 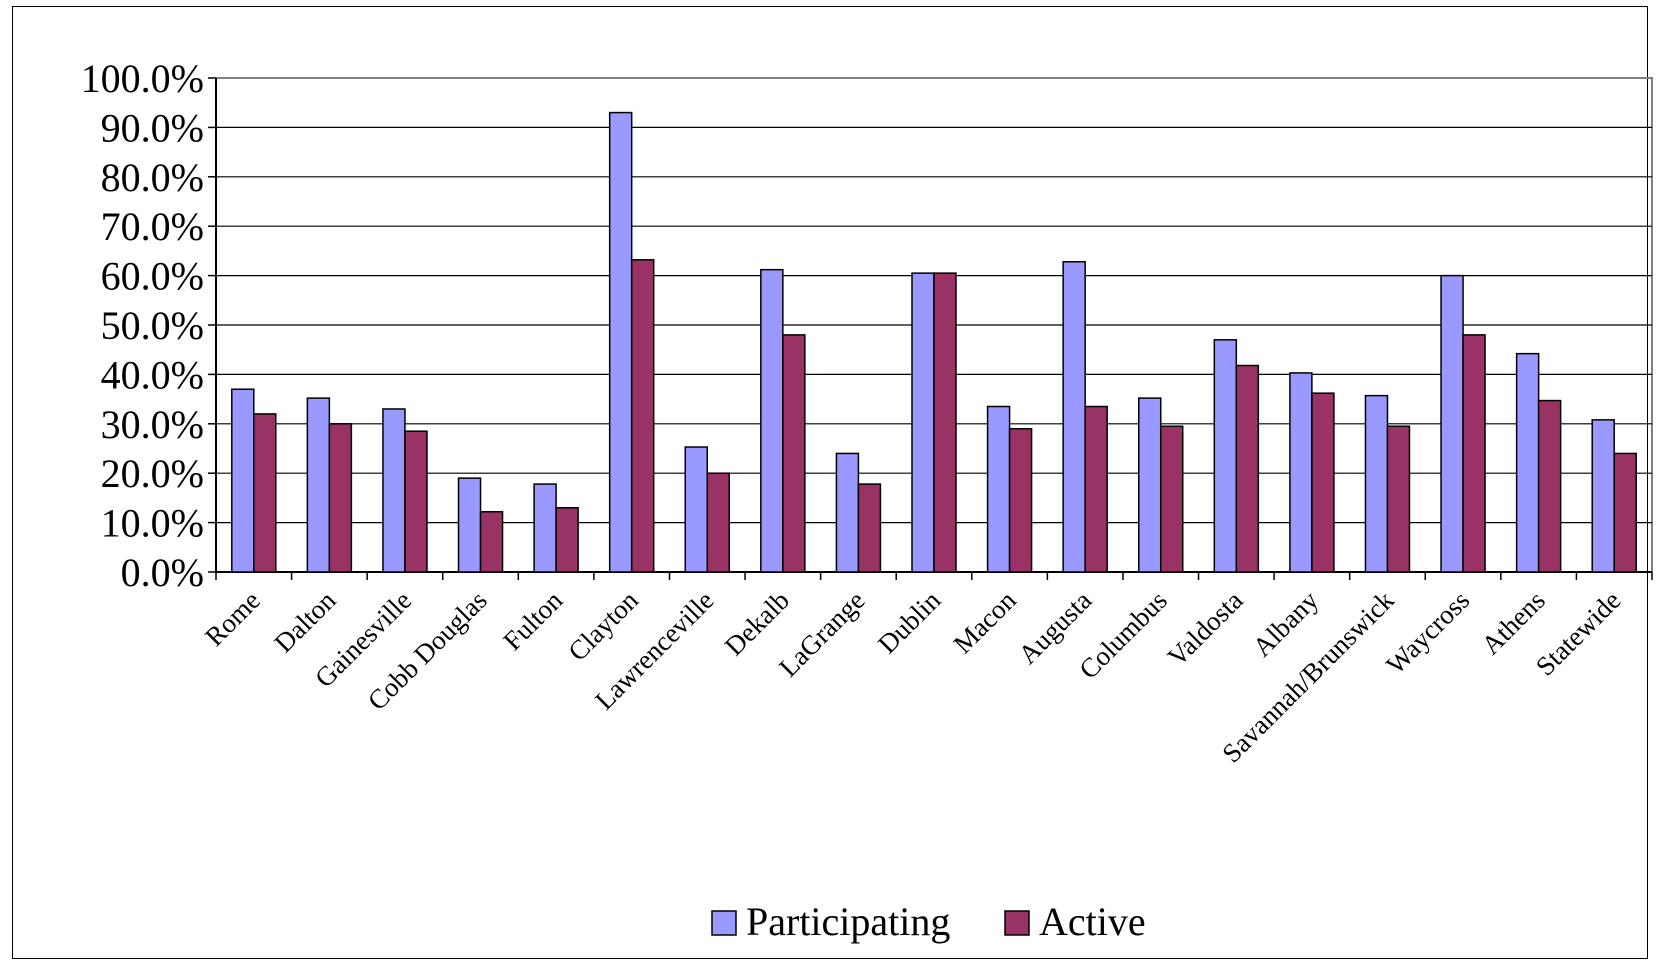 What do you see at coordinates (923, 422) in the screenshot?
I see `bar-participating-dublin` at bounding box center [923, 422].